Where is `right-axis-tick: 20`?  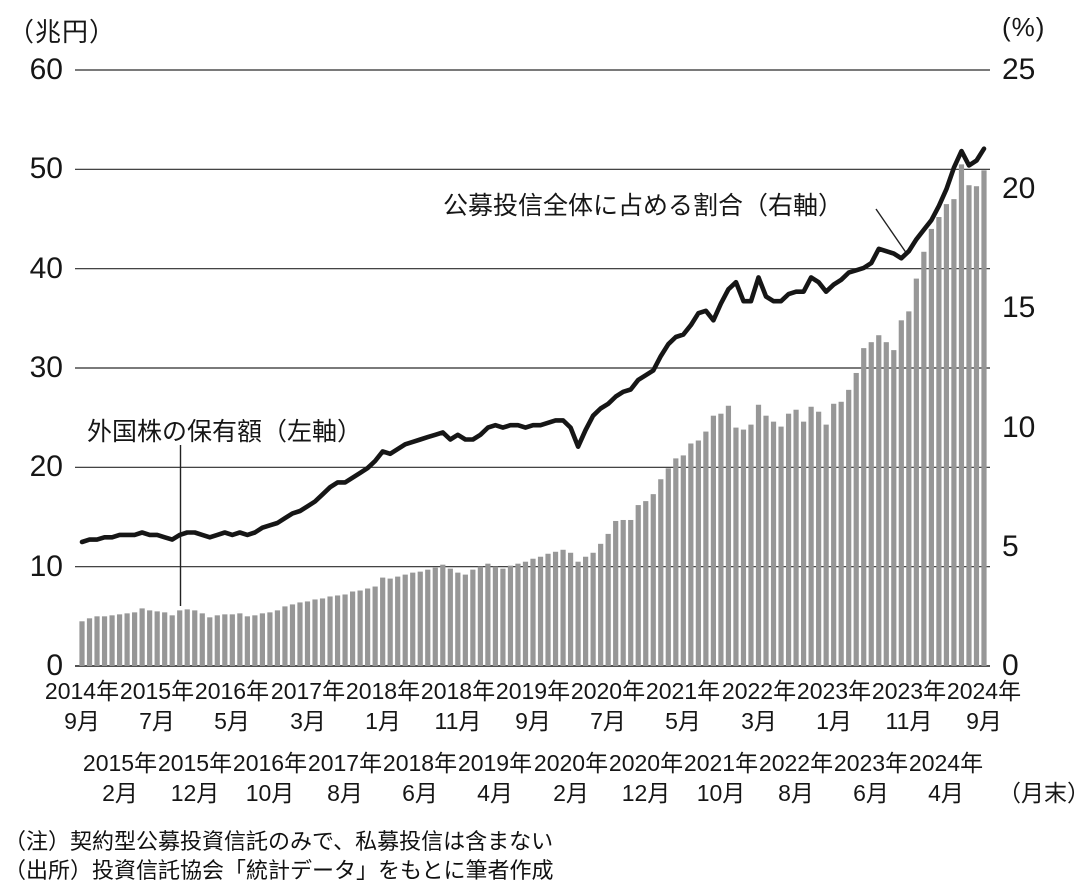
right-axis-tick: 20 is located at coordinates (1019, 188).